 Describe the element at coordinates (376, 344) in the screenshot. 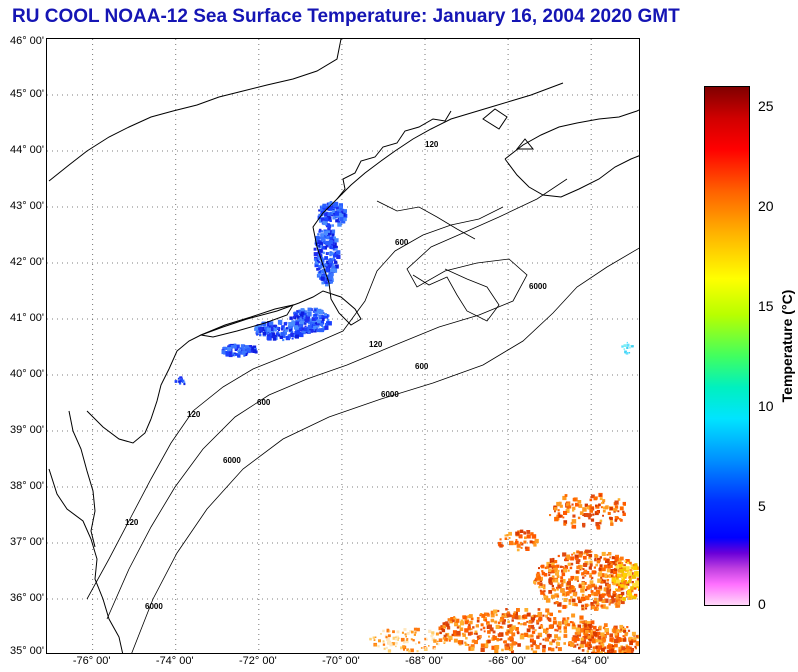

I see `contour-label: 120` at that location.